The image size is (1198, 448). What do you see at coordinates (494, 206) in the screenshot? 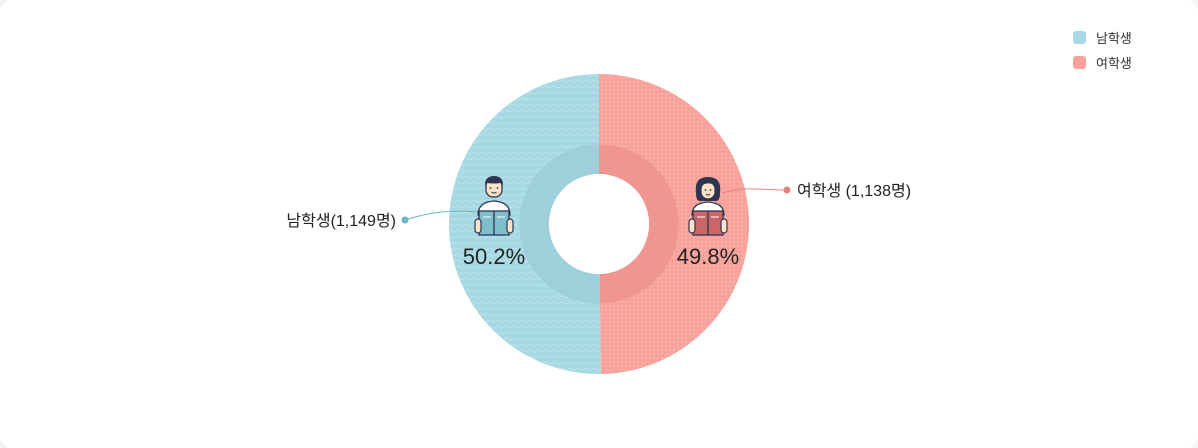
I see `boy-reading-icon` at bounding box center [494, 206].